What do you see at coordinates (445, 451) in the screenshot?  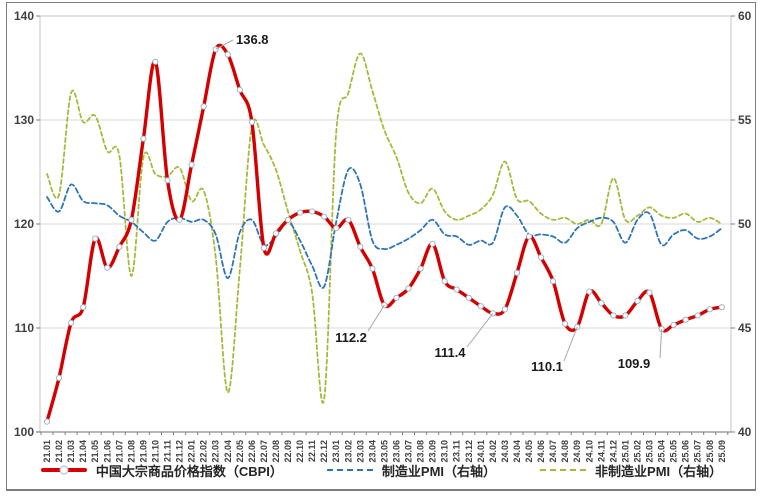 I see `svg-text: 23.10` at bounding box center [445, 451].